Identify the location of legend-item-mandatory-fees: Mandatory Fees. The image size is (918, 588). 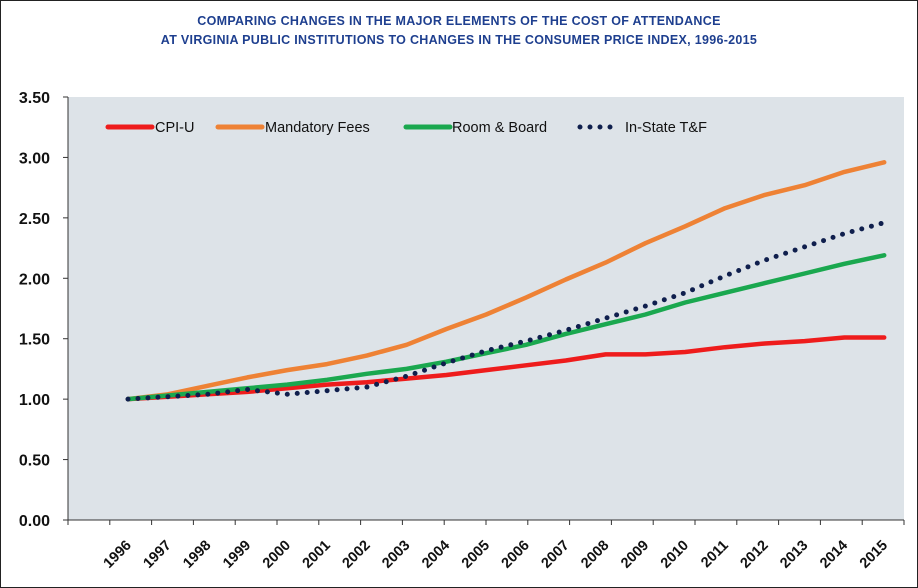
(292, 128).